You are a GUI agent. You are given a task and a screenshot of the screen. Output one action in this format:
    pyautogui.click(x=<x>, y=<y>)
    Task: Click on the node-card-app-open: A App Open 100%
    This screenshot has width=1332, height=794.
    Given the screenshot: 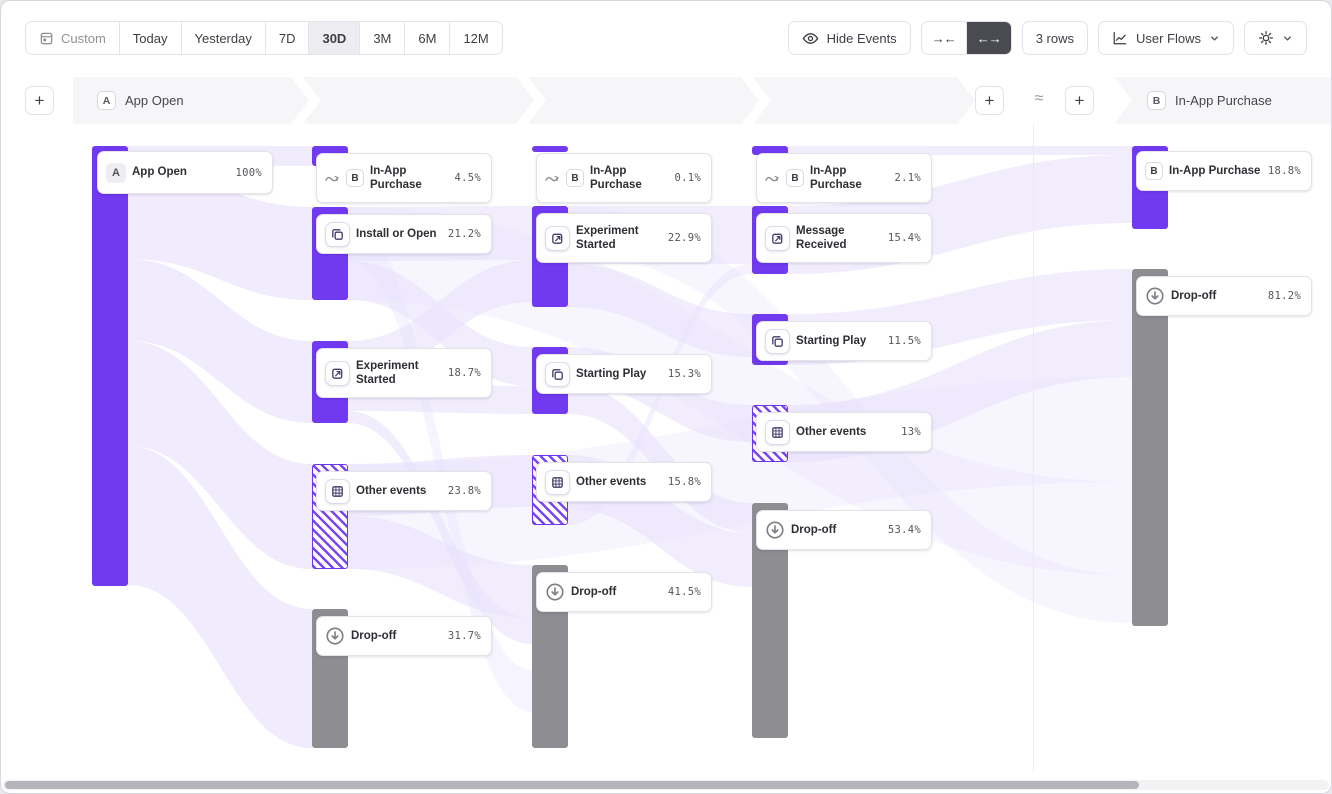 What is the action you would take?
    pyautogui.click(x=185, y=172)
    